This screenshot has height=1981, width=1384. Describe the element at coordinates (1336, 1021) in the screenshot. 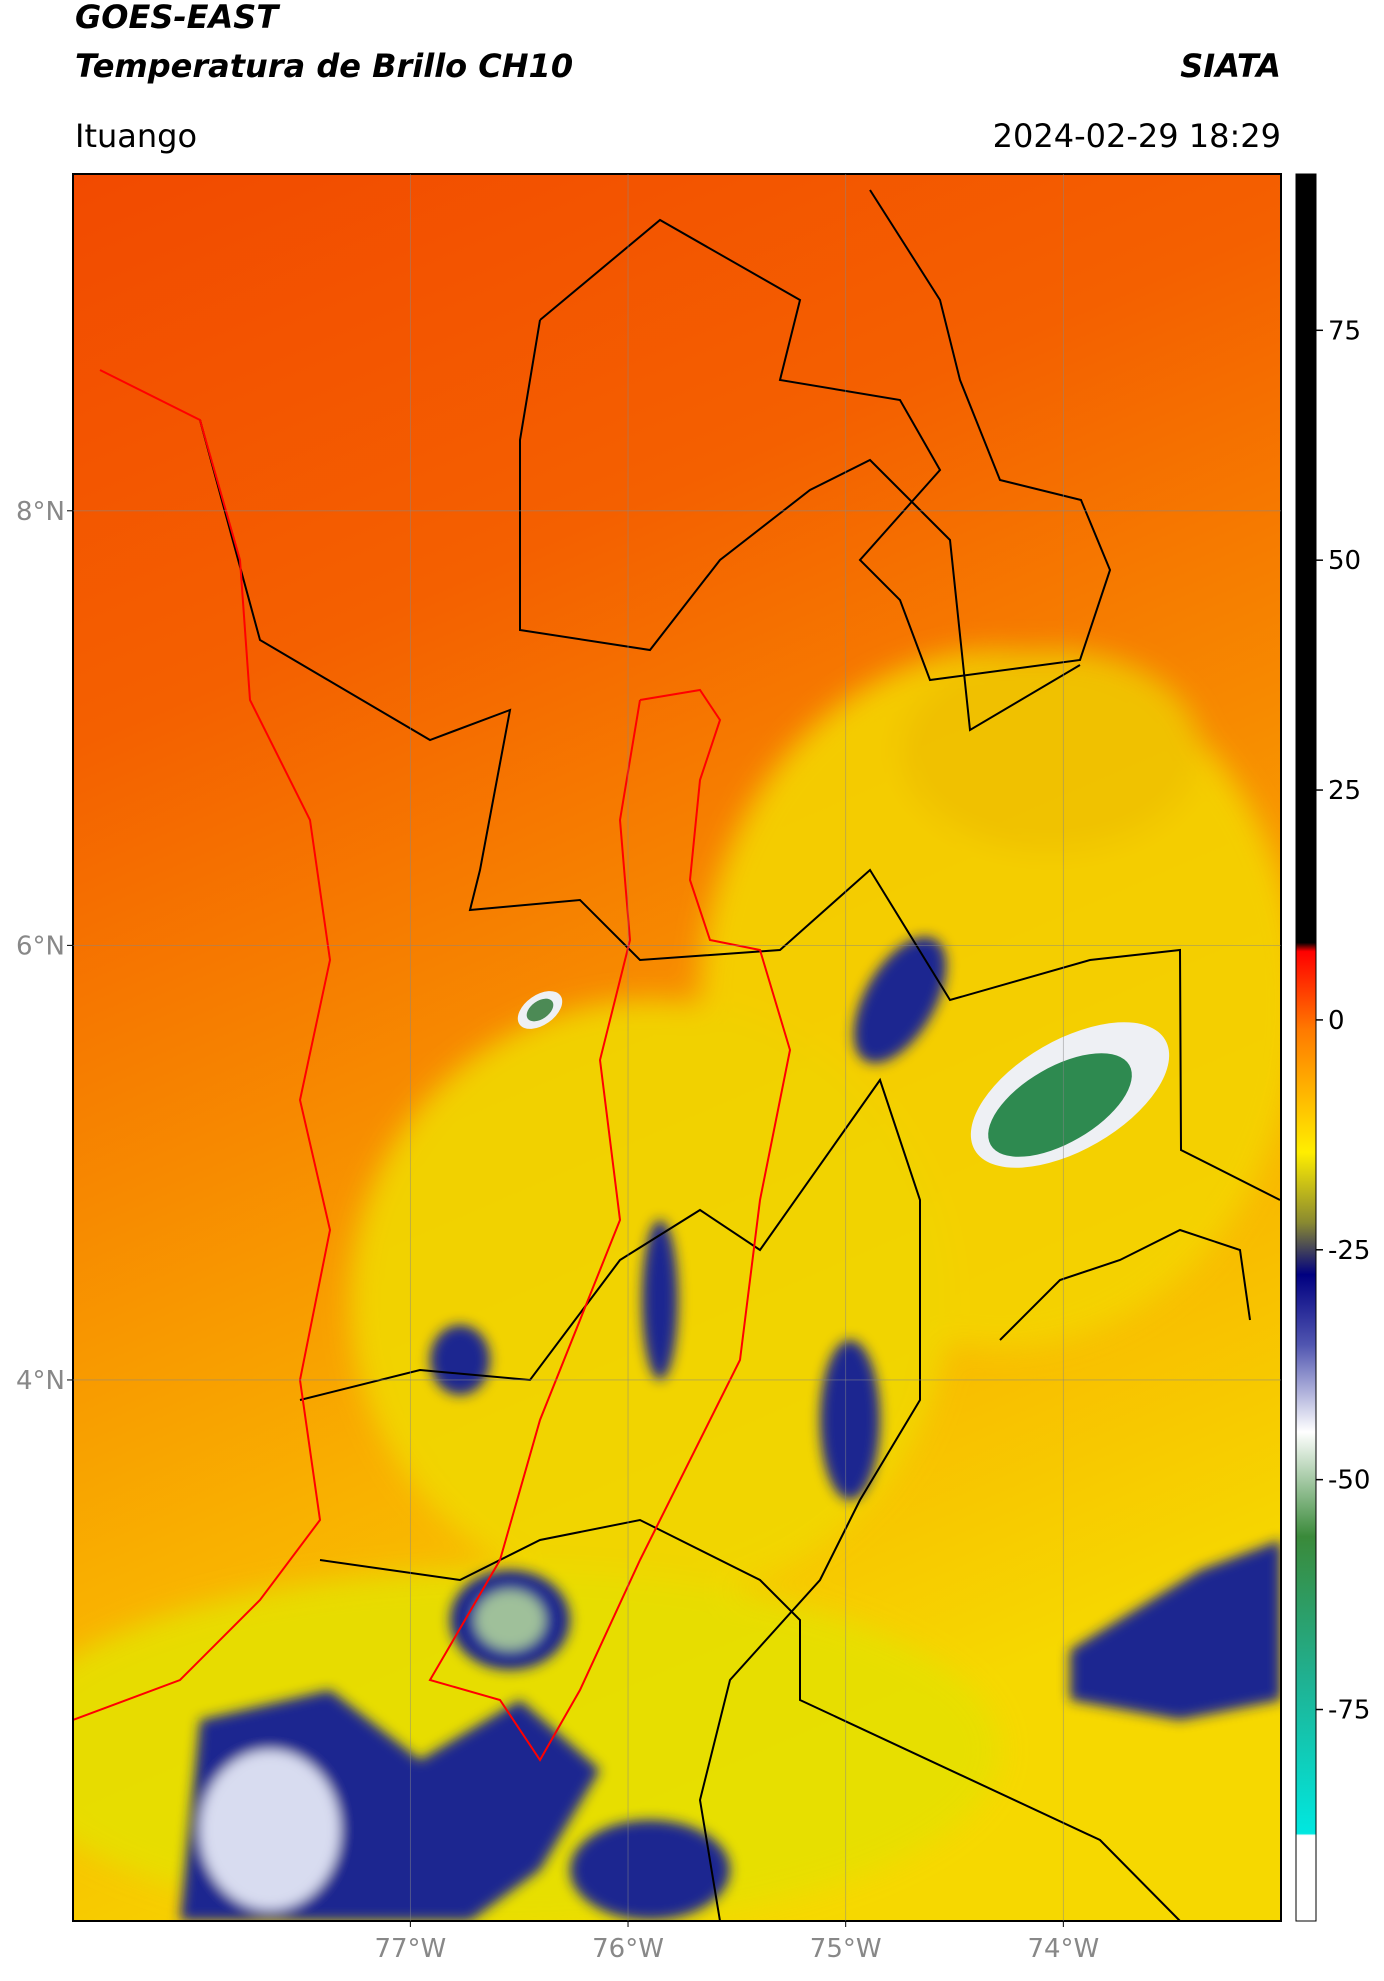

I see `colorbar-tick-label: 0` at that location.